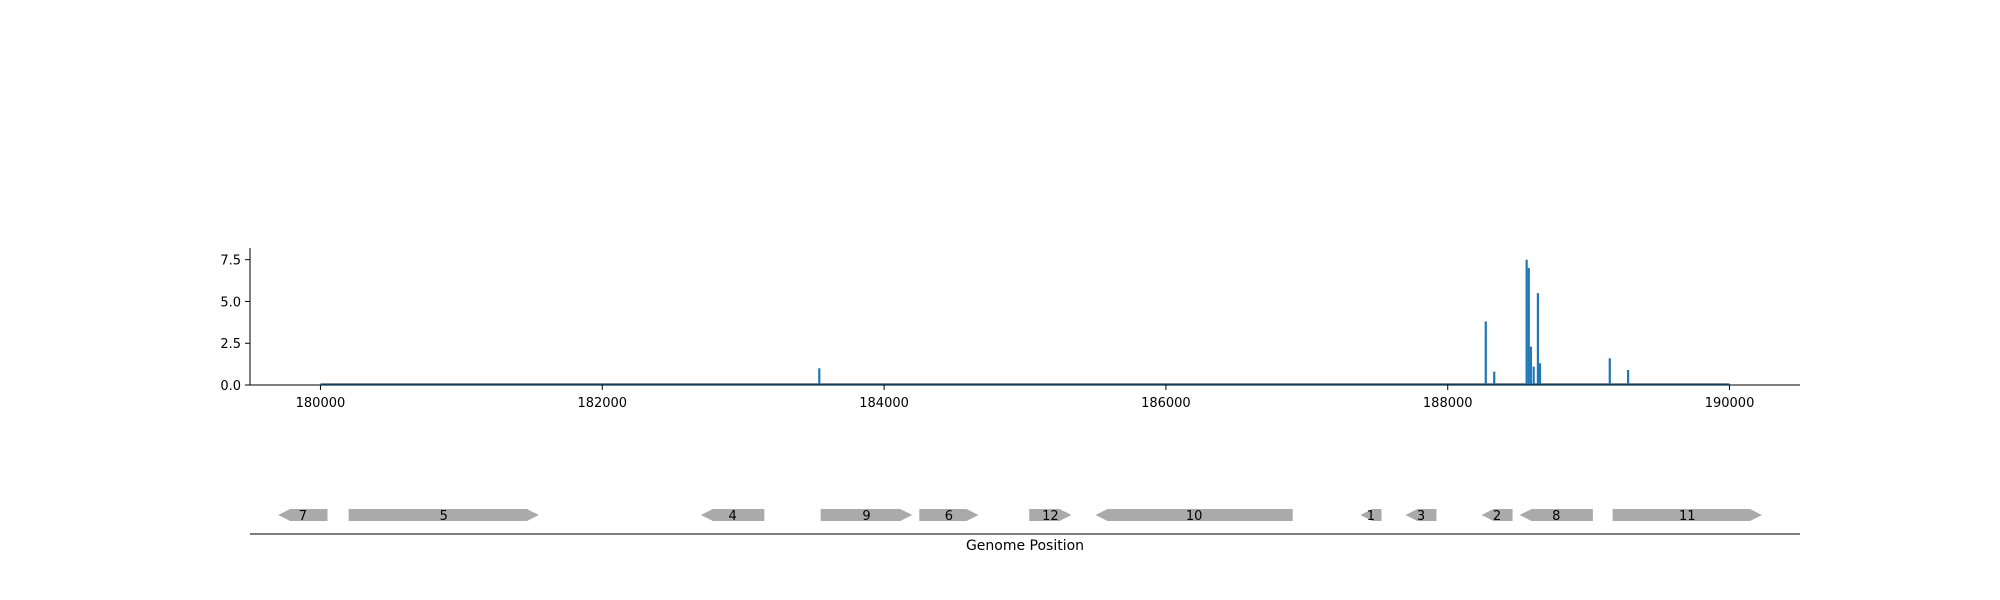 The image size is (2000, 600). I want to click on x-tick-label: 180000, so click(321, 403).